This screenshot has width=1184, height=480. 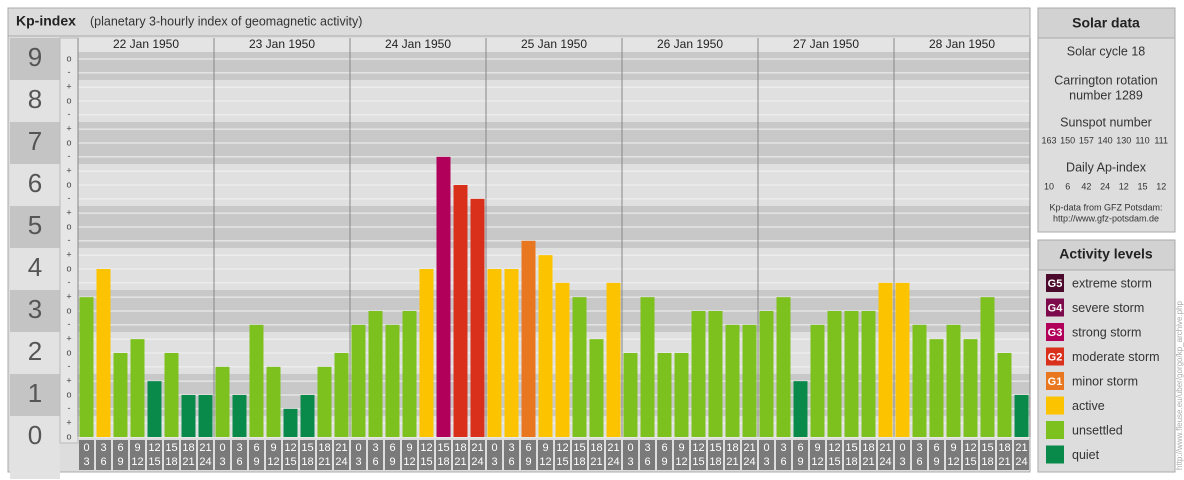 I want to click on y-tick-label: 3, so click(x=35, y=309).